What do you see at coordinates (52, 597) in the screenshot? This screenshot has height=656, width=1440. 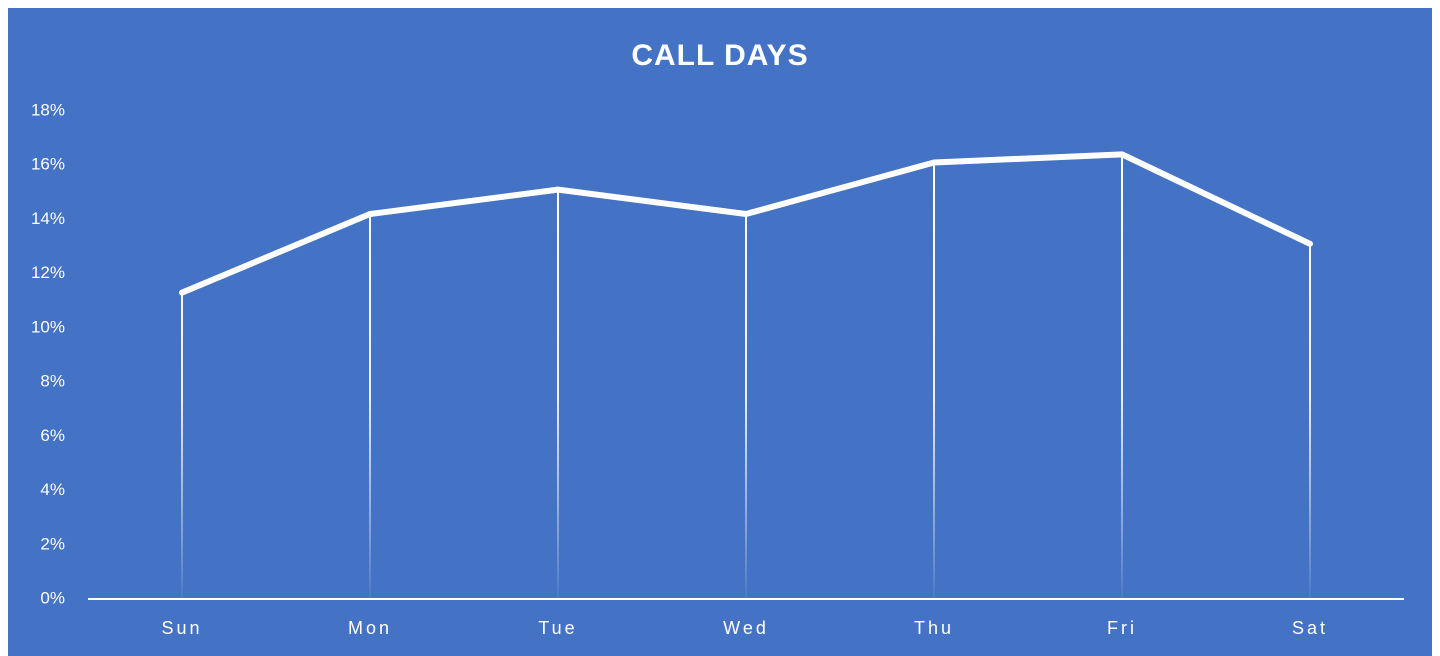 I see `y-tick-label: 0%` at bounding box center [52, 597].